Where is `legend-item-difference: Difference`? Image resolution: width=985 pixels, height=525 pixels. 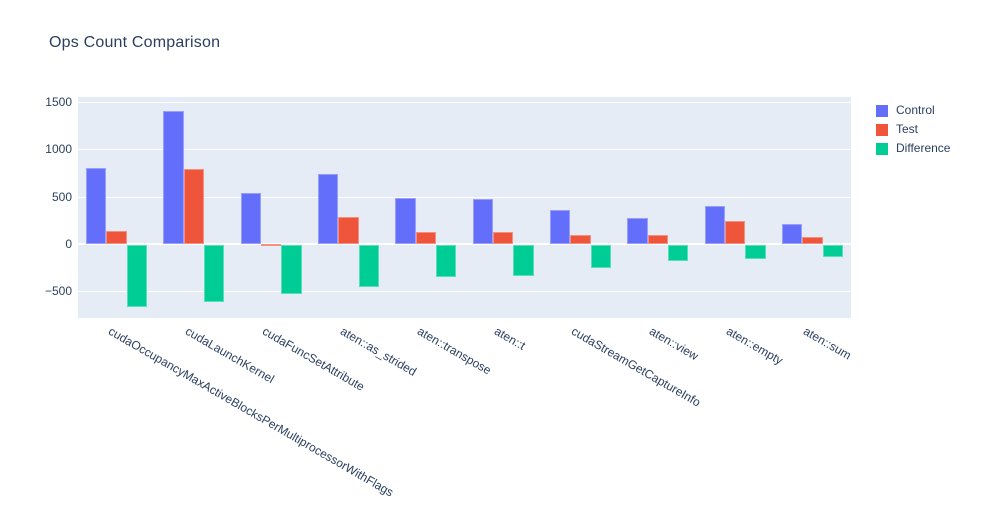 legend-item-difference: Difference is located at coordinates (913, 148).